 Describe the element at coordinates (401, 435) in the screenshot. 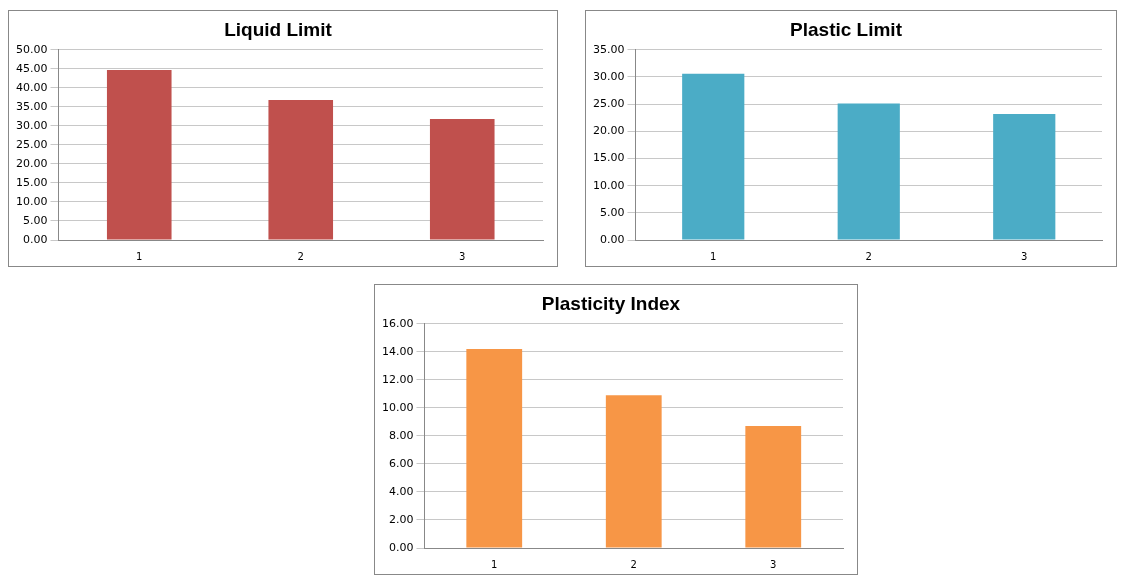

I see `y-tick-label: 8.00` at that location.